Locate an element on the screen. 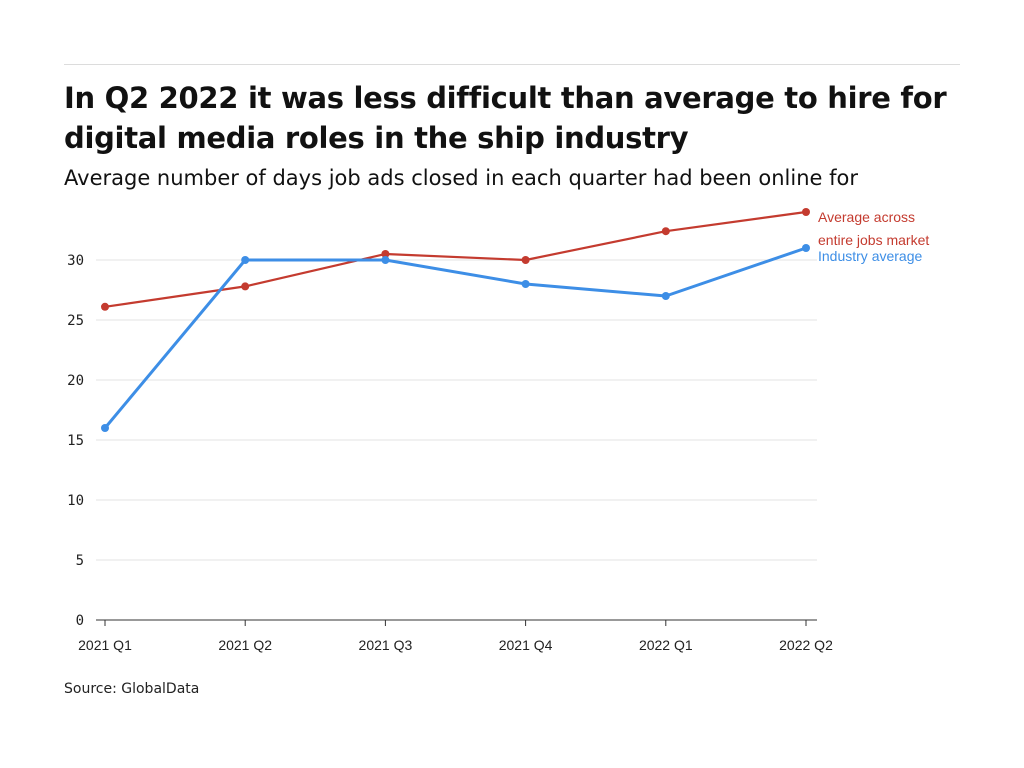  series-label-line: Industry average is located at coordinates (870, 256).